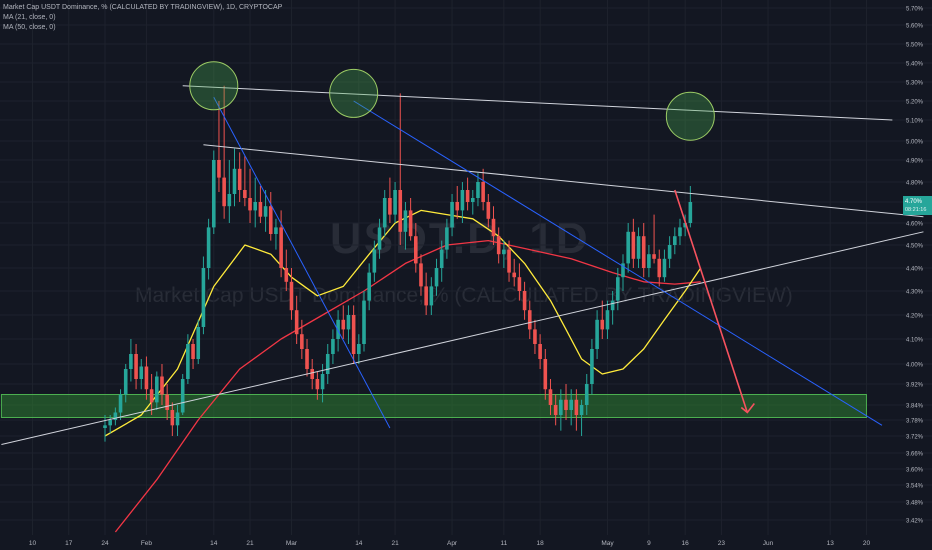  Describe the element at coordinates (915, 143) in the screenshot. I see `price-axis-label: 5.00%` at that location.